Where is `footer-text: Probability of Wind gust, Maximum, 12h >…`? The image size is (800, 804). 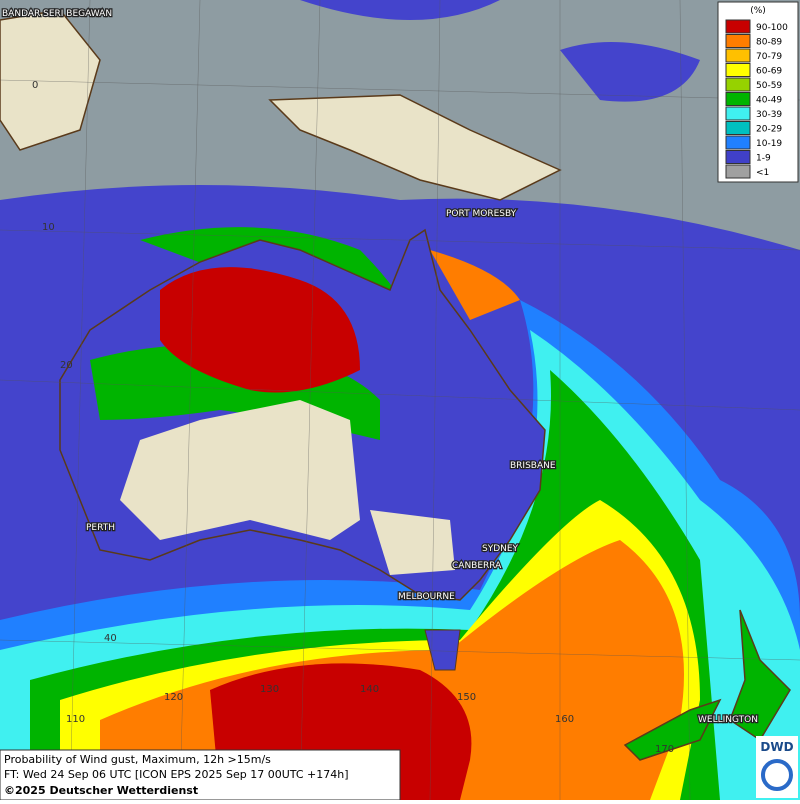
footer-text: Probability of Wind gust, Maximum, 12h >… is located at coordinates (137, 759).